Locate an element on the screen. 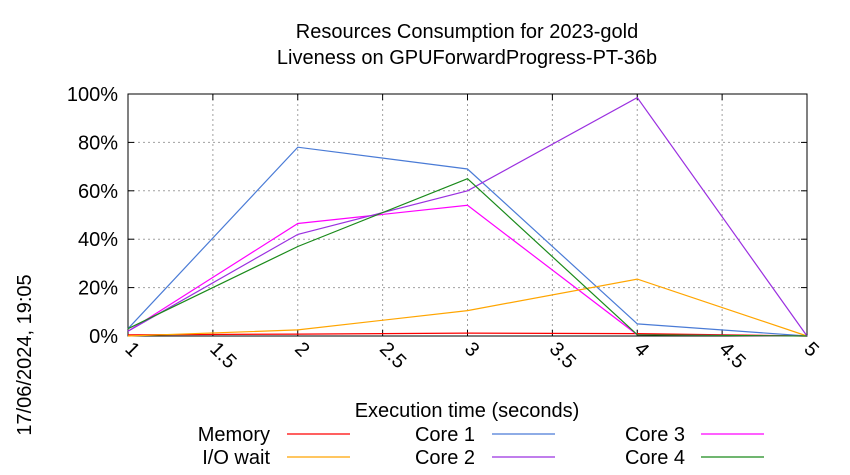  x-tick-label: 1.5 is located at coordinates (222, 355).